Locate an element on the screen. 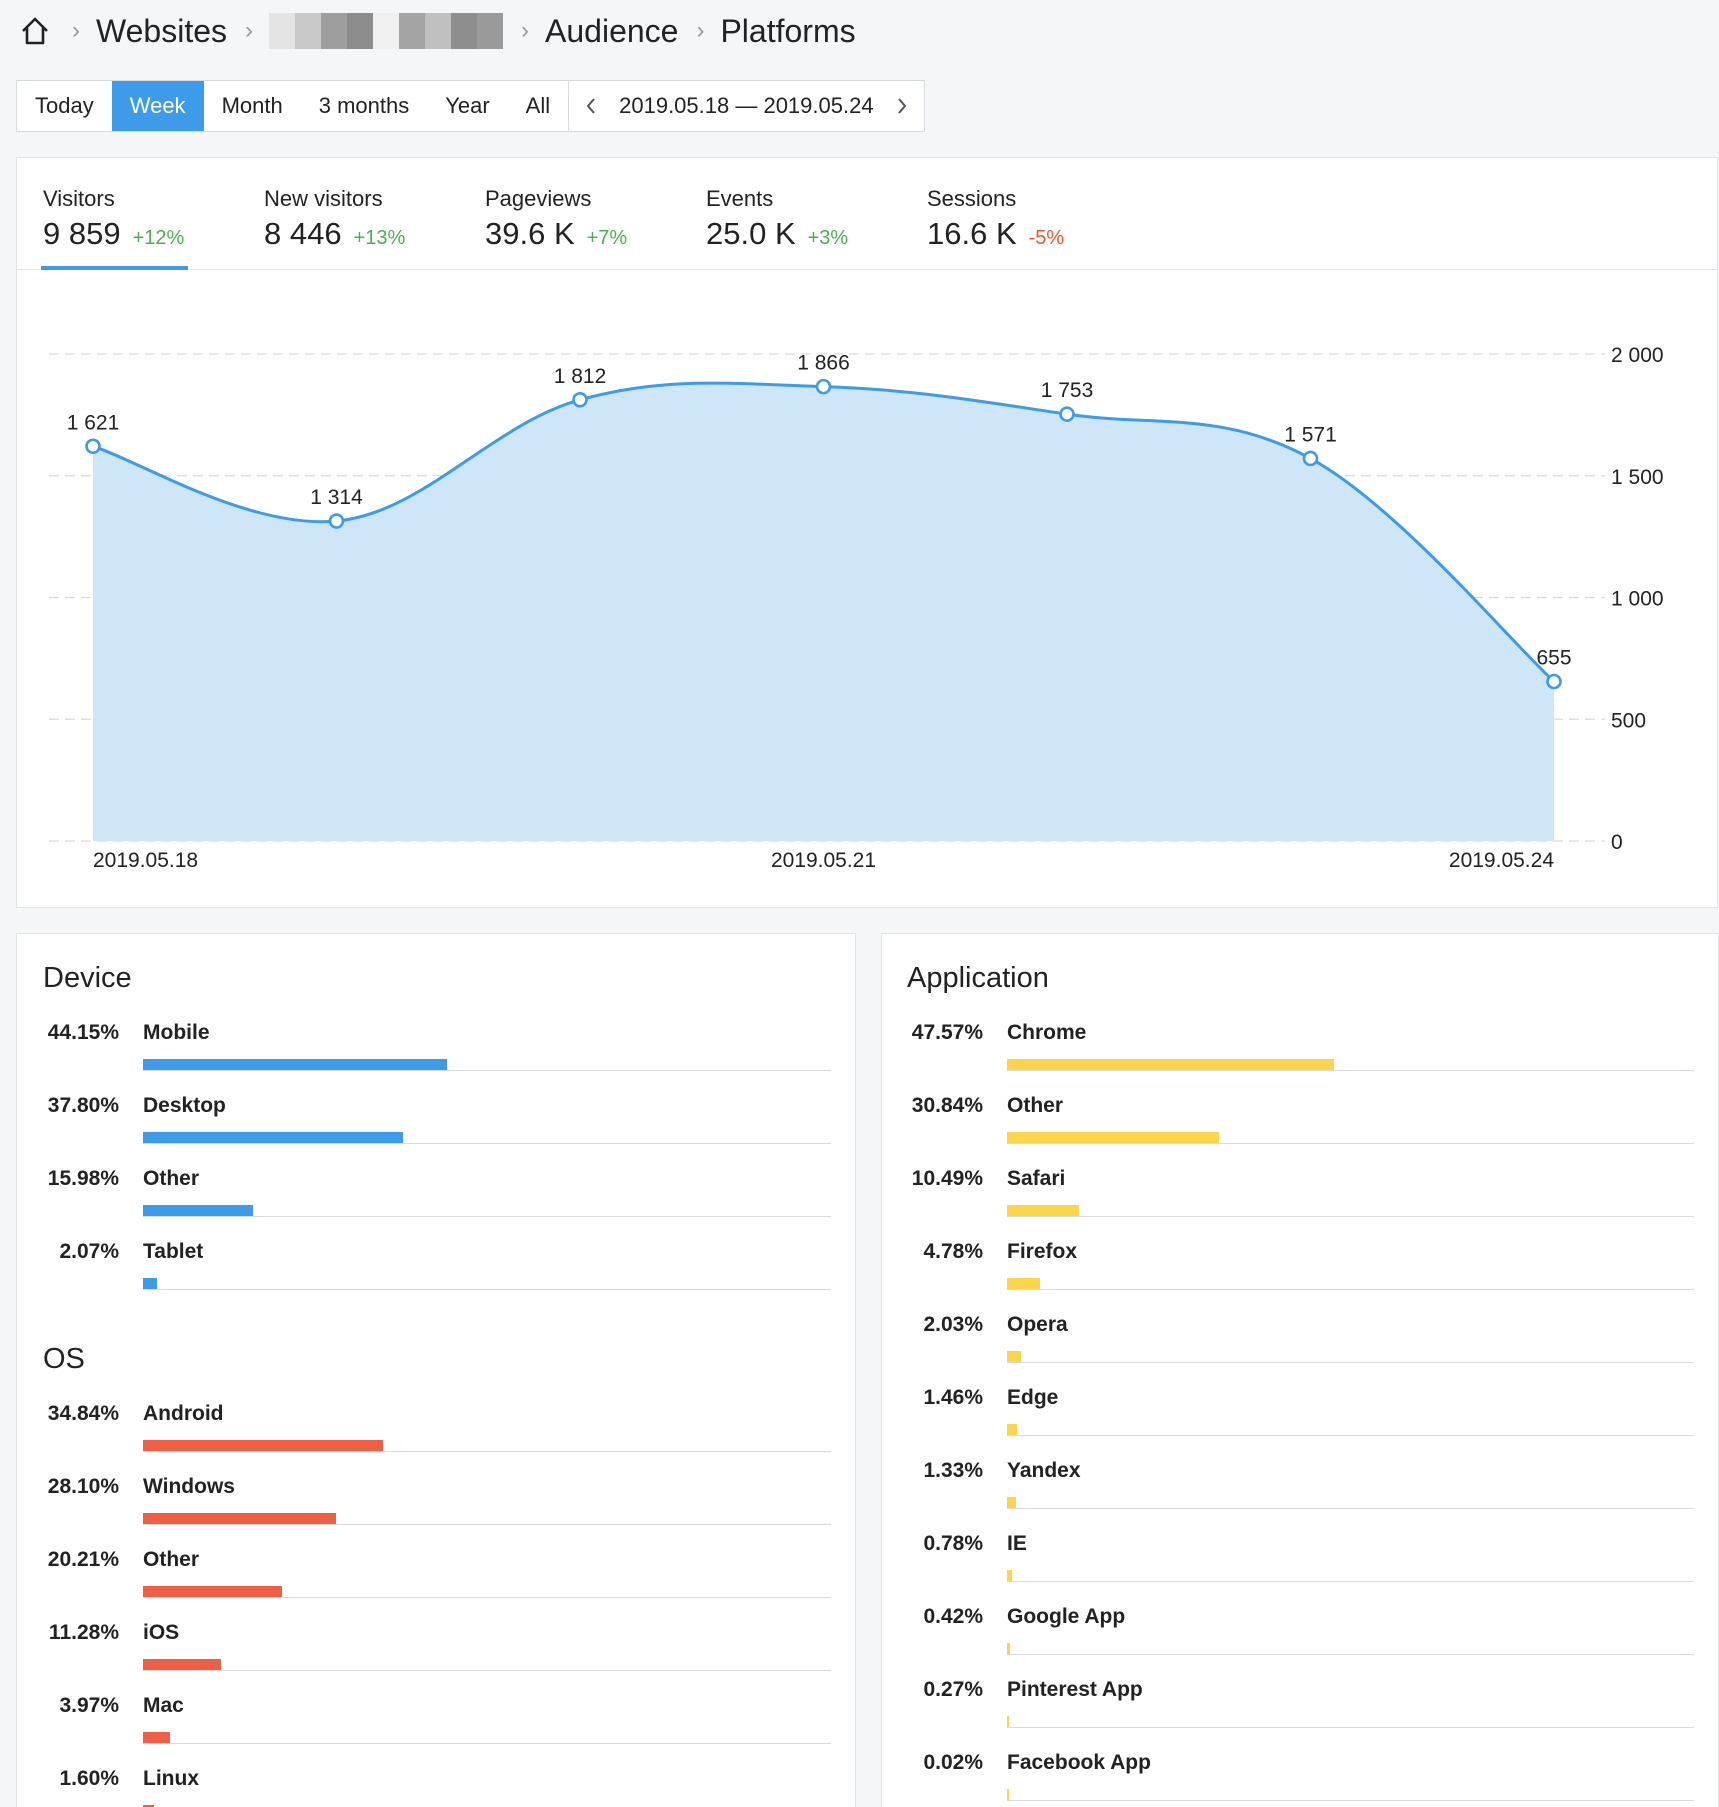 The width and height of the screenshot is (1719, 1807). metric-tab-new-visitors: New visitors 8 446 +13% is located at coordinates (374, 213).